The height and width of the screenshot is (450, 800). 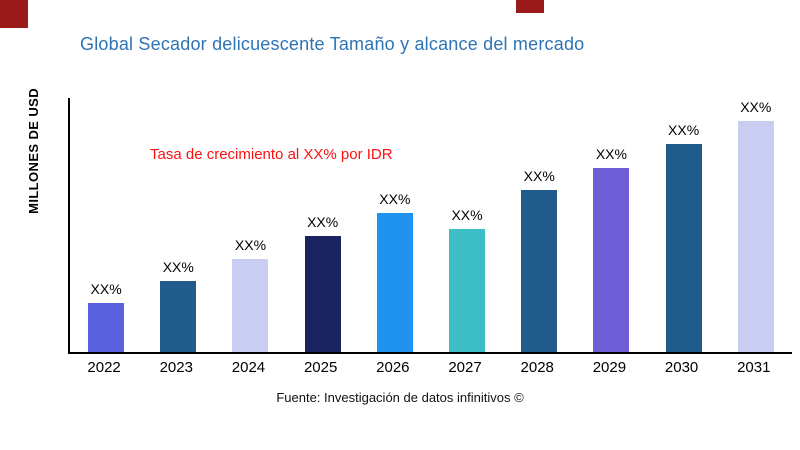 What do you see at coordinates (176, 367) in the screenshot?
I see `x-tick-label: 2023` at bounding box center [176, 367].